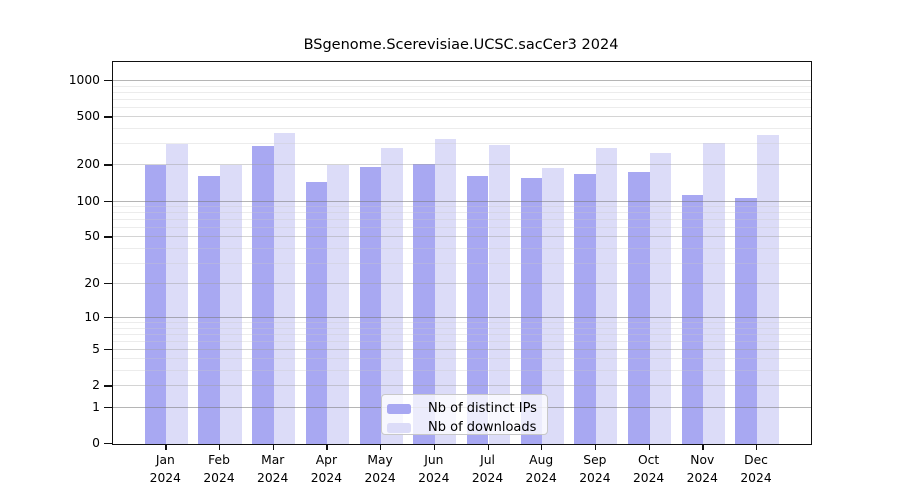 Image resolution: width=900 pixels, height=500 pixels. Describe the element at coordinates (595, 460) in the screenshot. I see `x-tick-label-line: Sep` at that location.